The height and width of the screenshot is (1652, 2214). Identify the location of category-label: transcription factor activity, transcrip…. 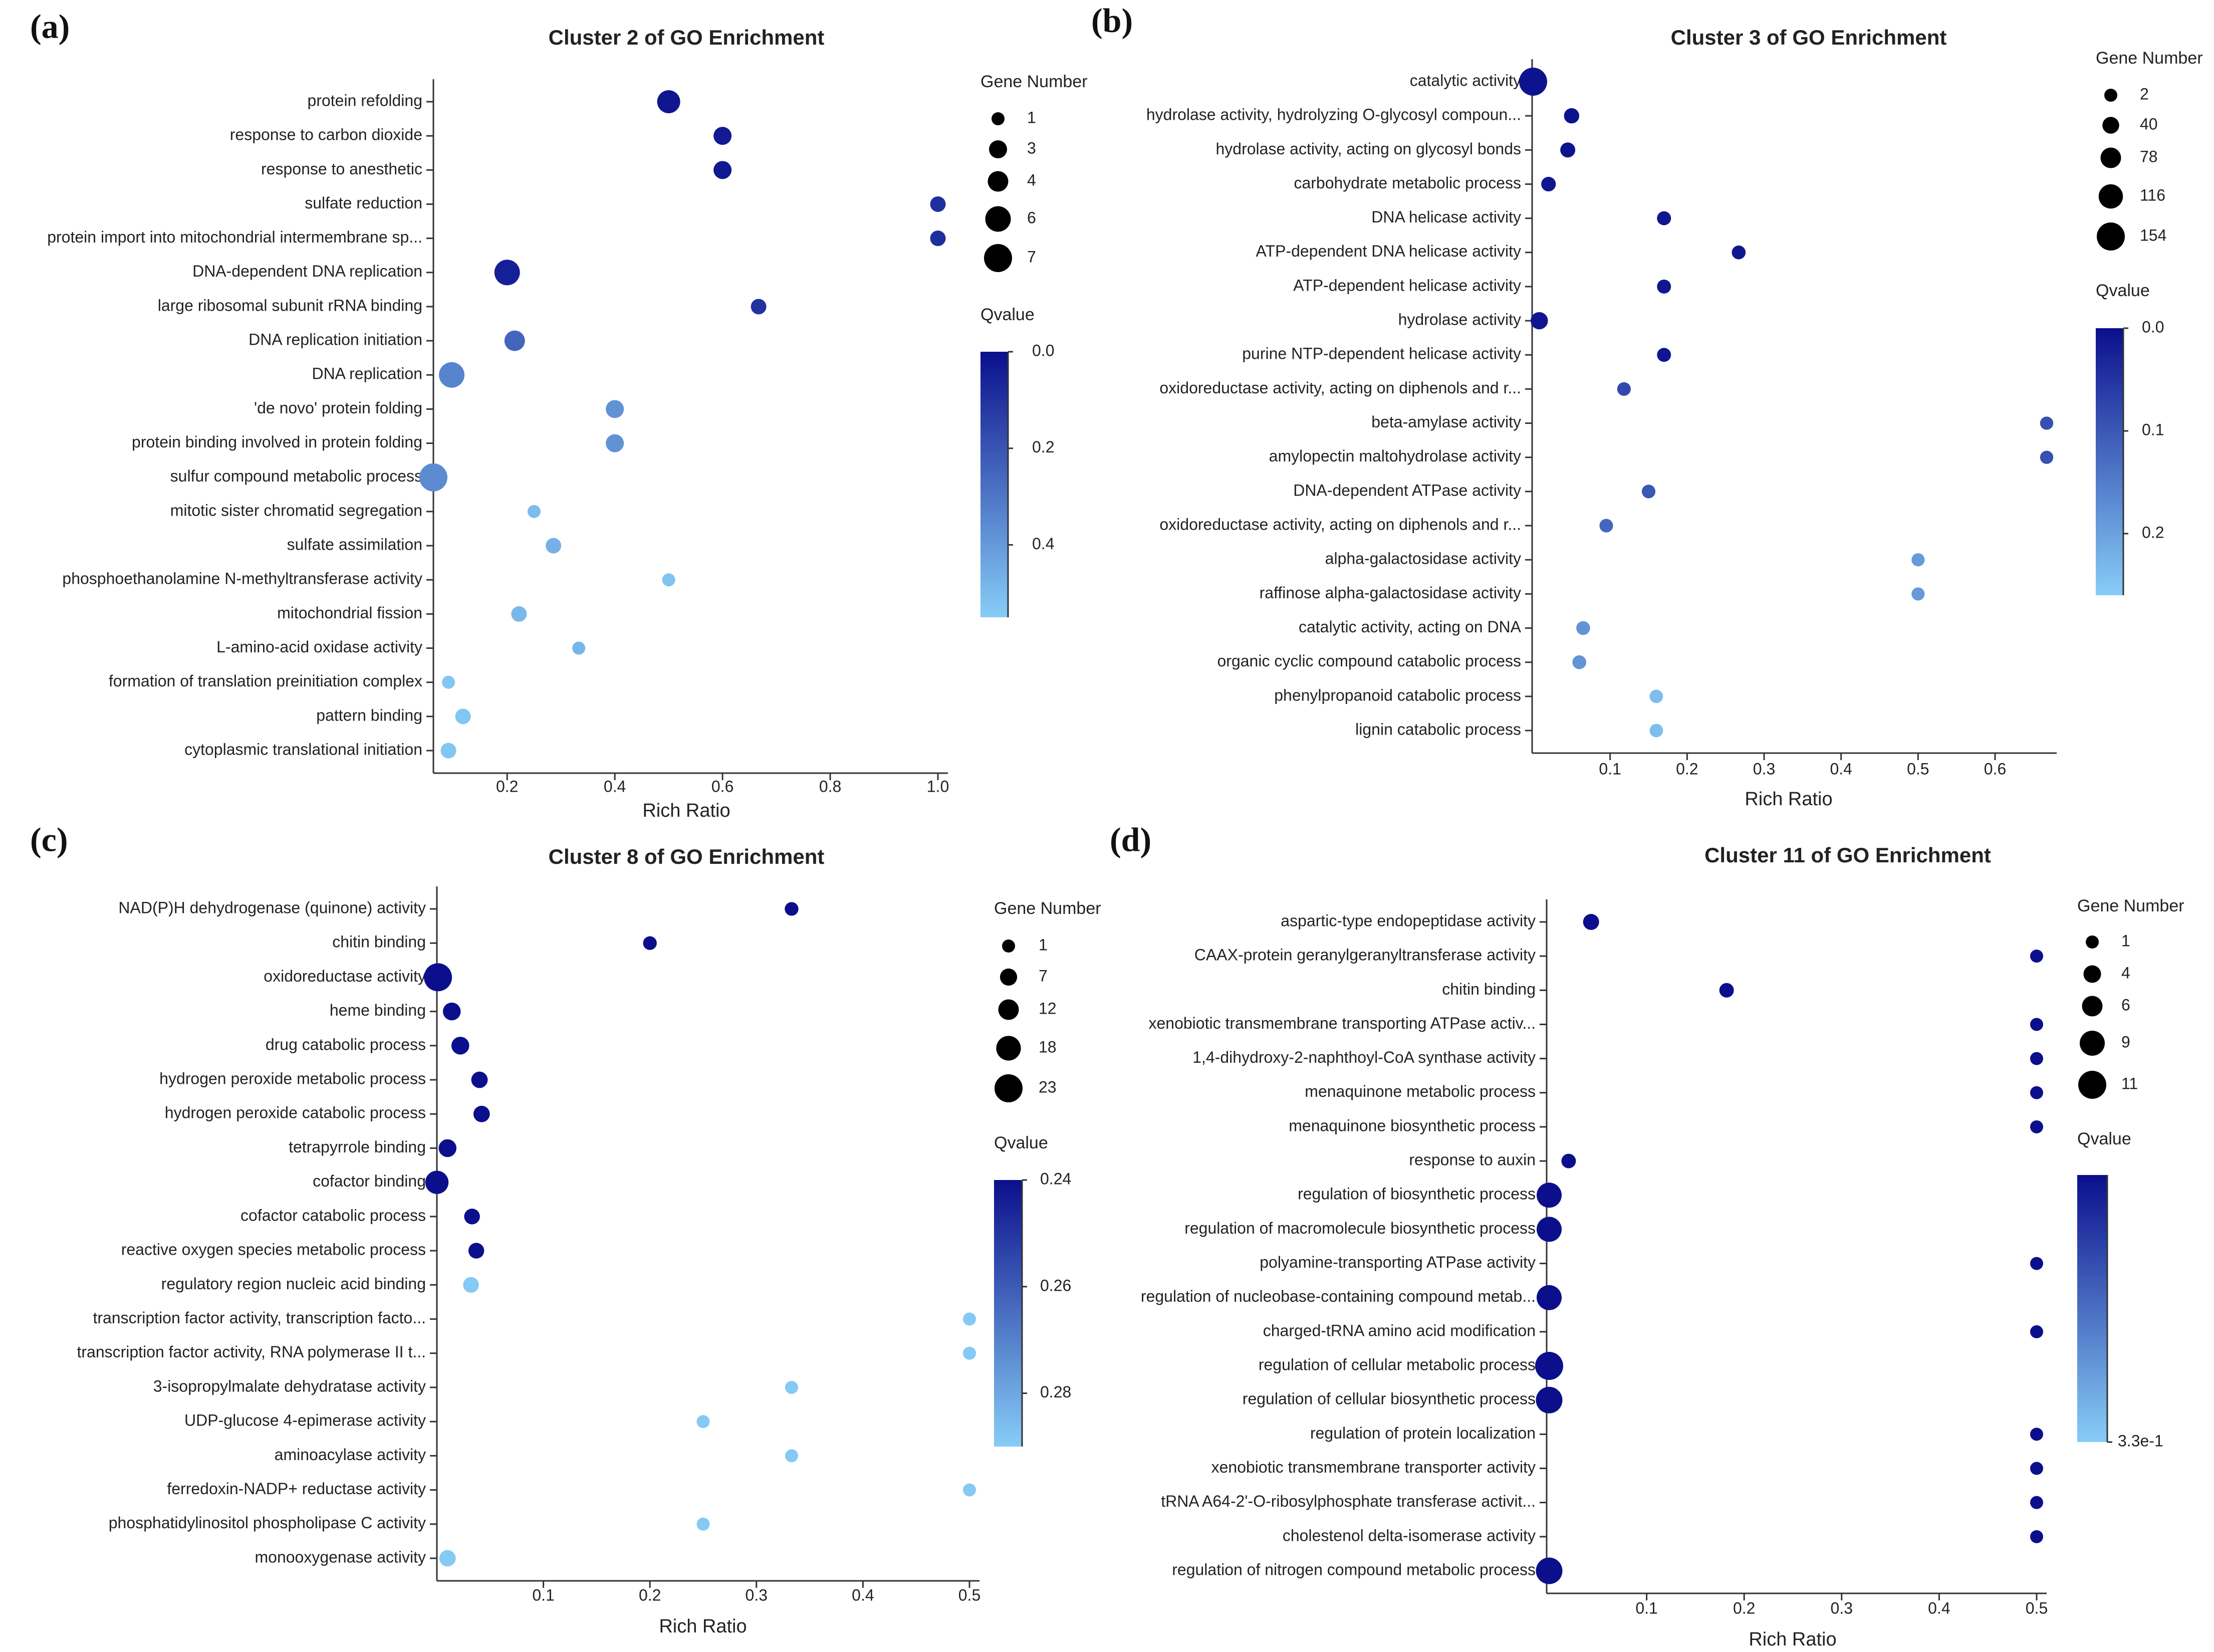
(259, 1318).